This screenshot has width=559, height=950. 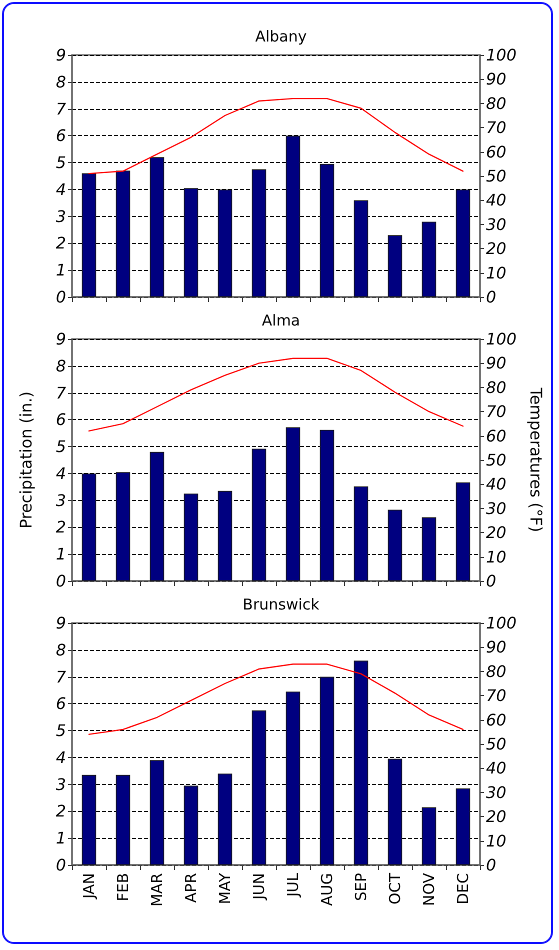 I want to click on x-tick-label: AUG, so click(x=327, y=889).